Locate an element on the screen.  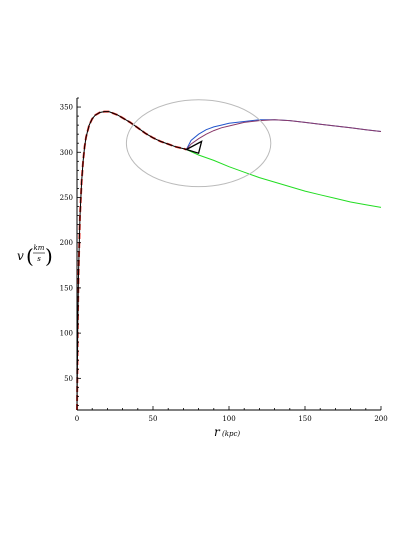
y-axis-unit-denominator: s is located at coordinates (39, 259).